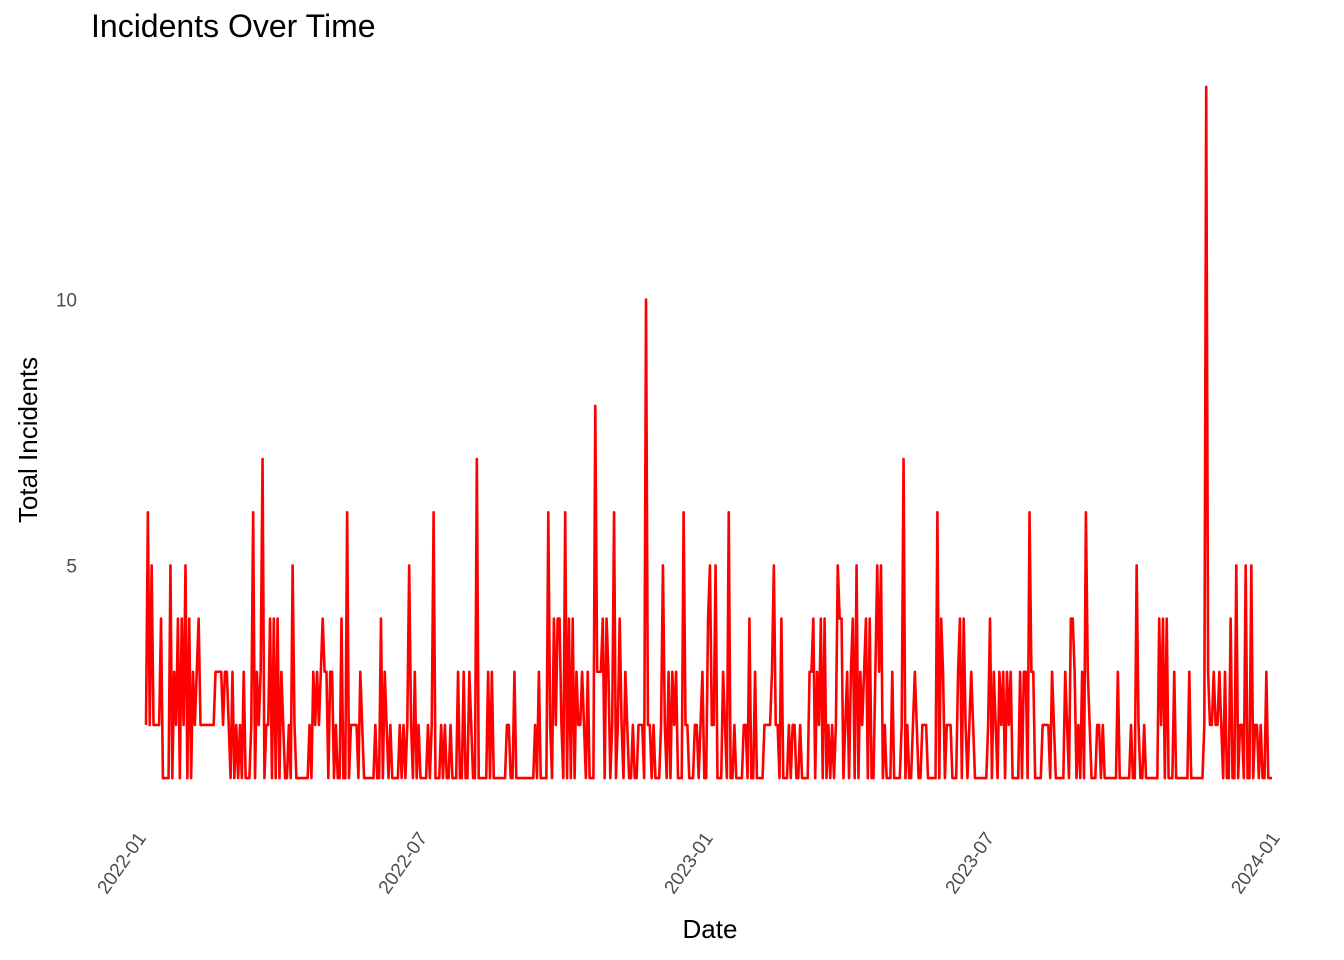  Describe the element at coordinates (710, 929) in the screenshot. I see `x-axis-label: Date` at that location.